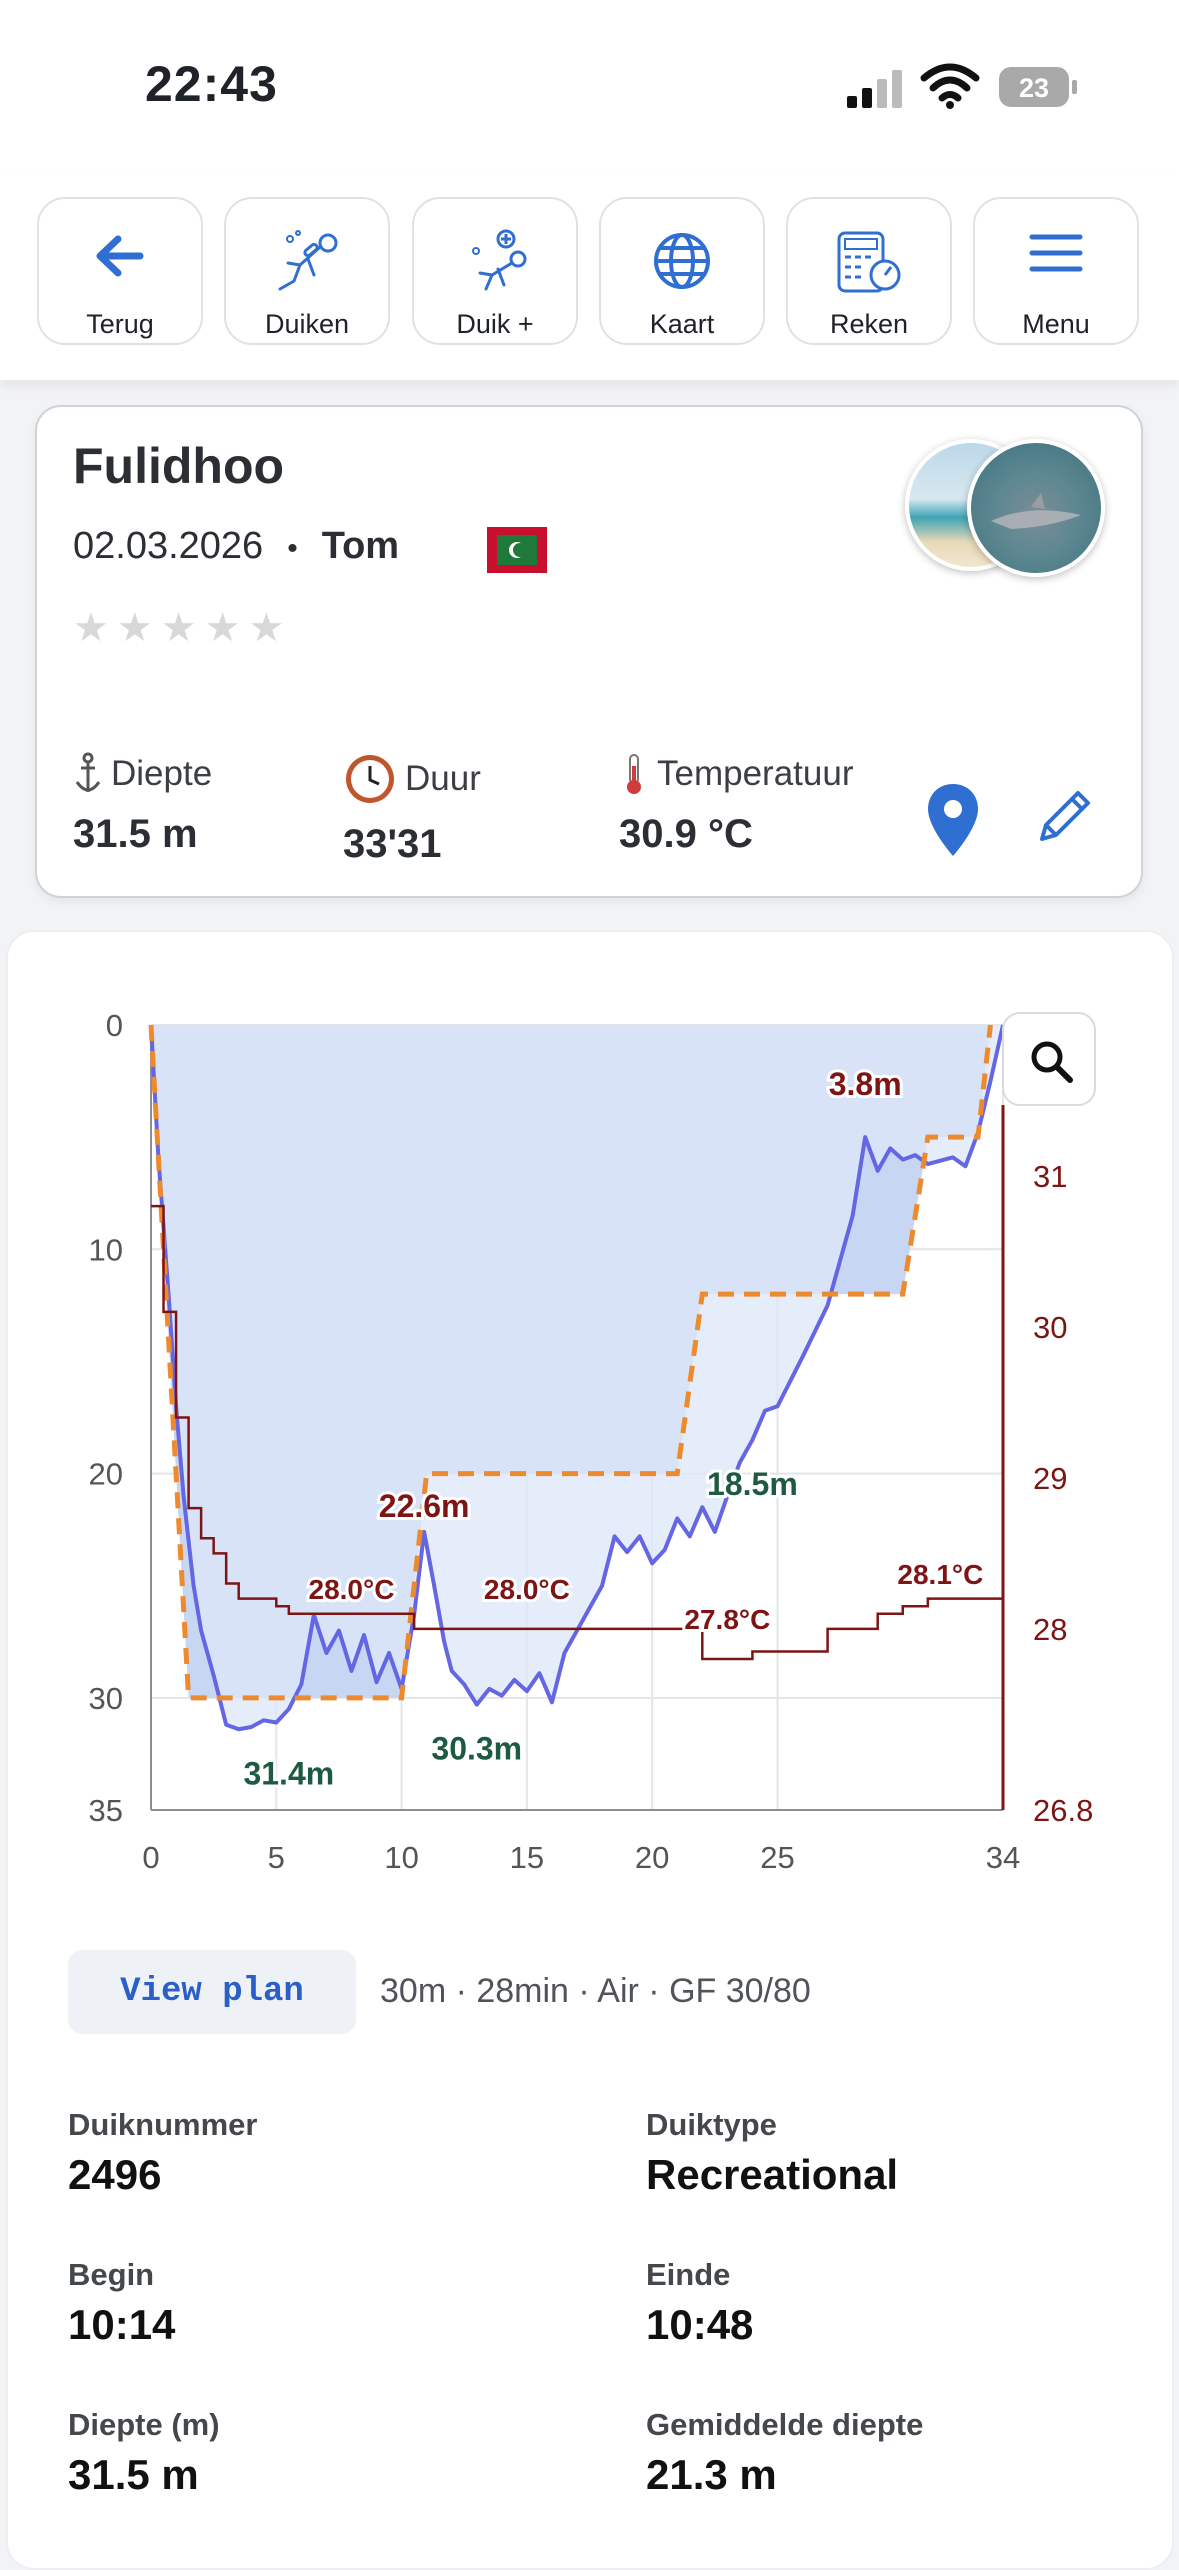 The width and height of the screenshot is (1179, 2570). Describe the element at coordinates (412, 809) in the screenshot. I see `stat-duration: Duur 33'31` at that location.